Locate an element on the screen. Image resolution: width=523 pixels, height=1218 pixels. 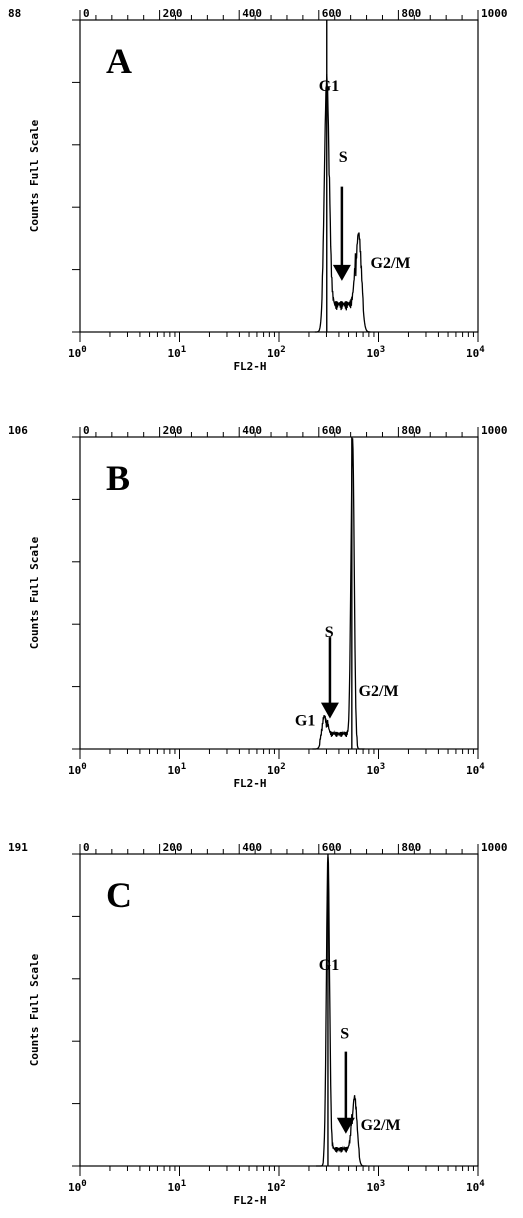
y-max-label: 88 is located at coordinates (14, 13).